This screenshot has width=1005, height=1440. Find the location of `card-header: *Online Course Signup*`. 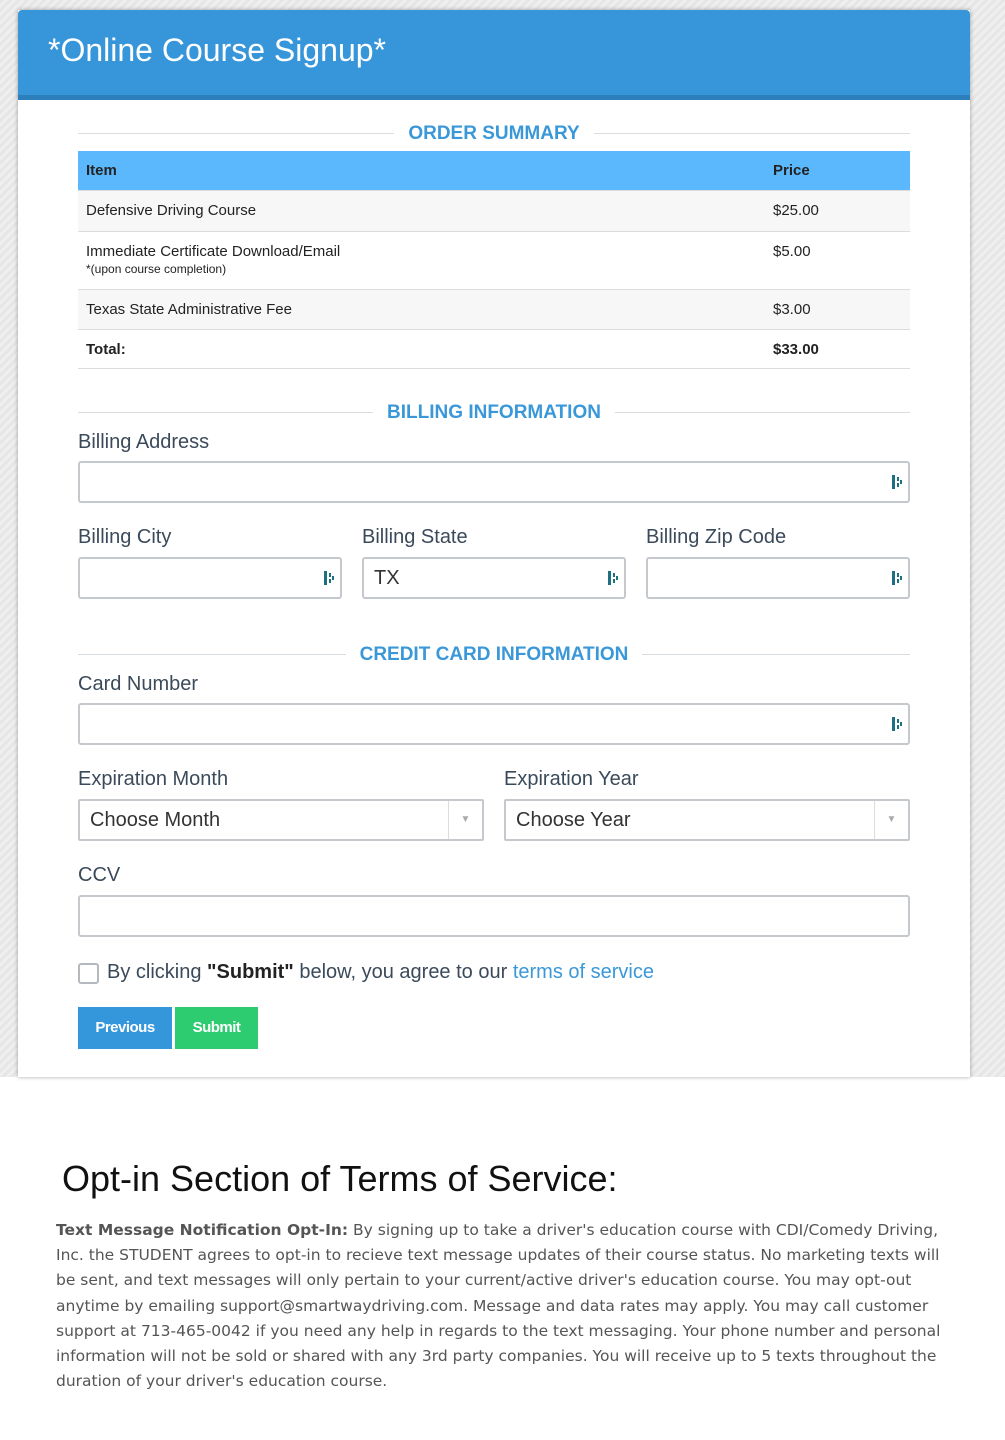

card-header: *Online Course Signup* is located at coordinates (494, 55).